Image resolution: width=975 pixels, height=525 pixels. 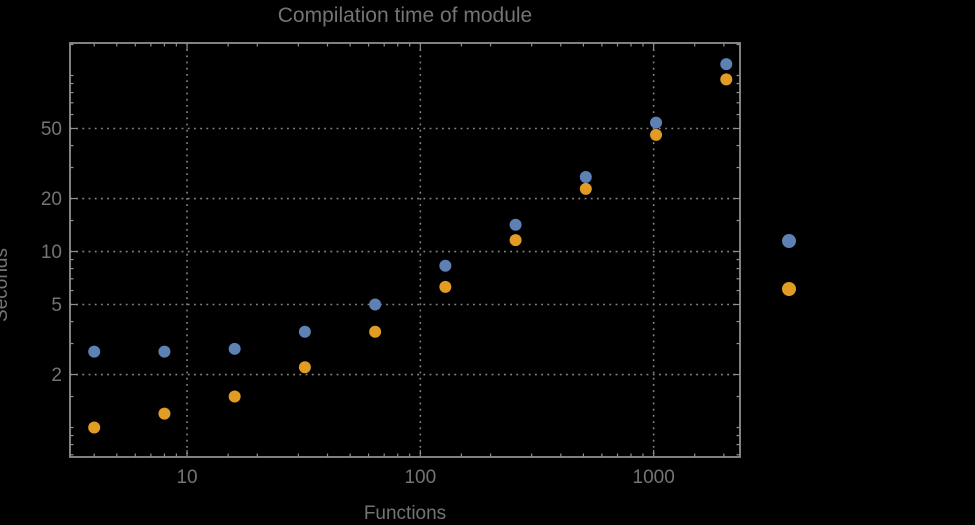 I want to click on y-tick-label: 20, so click(x=51, y=199).